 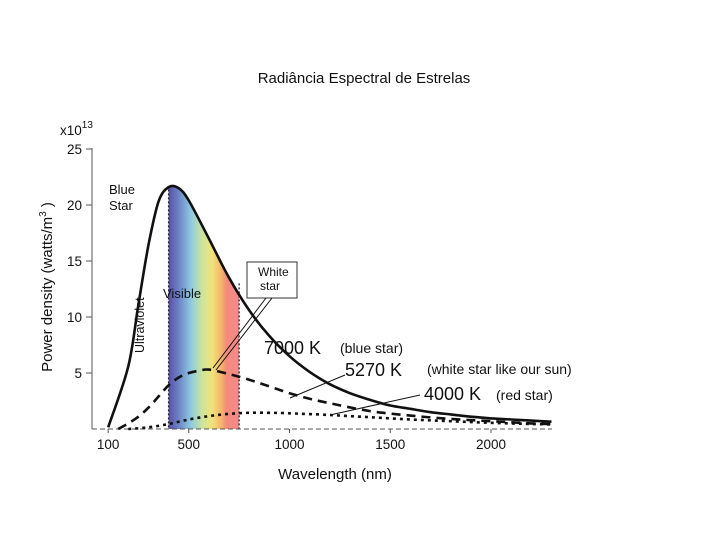 I want to click on y-tick-label: 5, so click(x=78, y=373).